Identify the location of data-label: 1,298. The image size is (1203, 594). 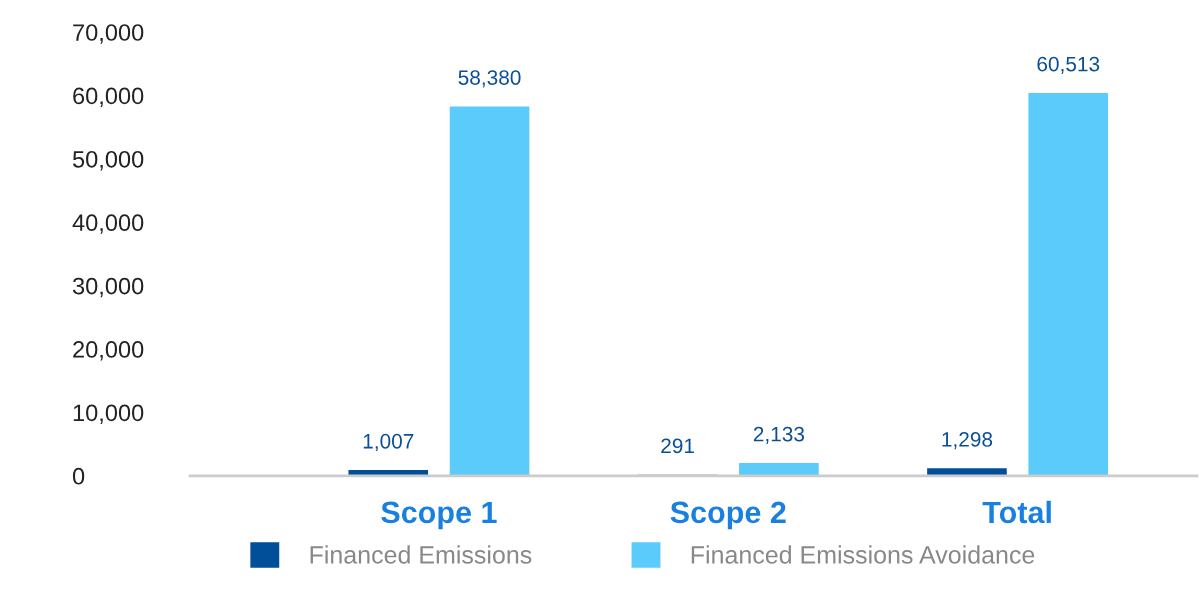
(967, 441).